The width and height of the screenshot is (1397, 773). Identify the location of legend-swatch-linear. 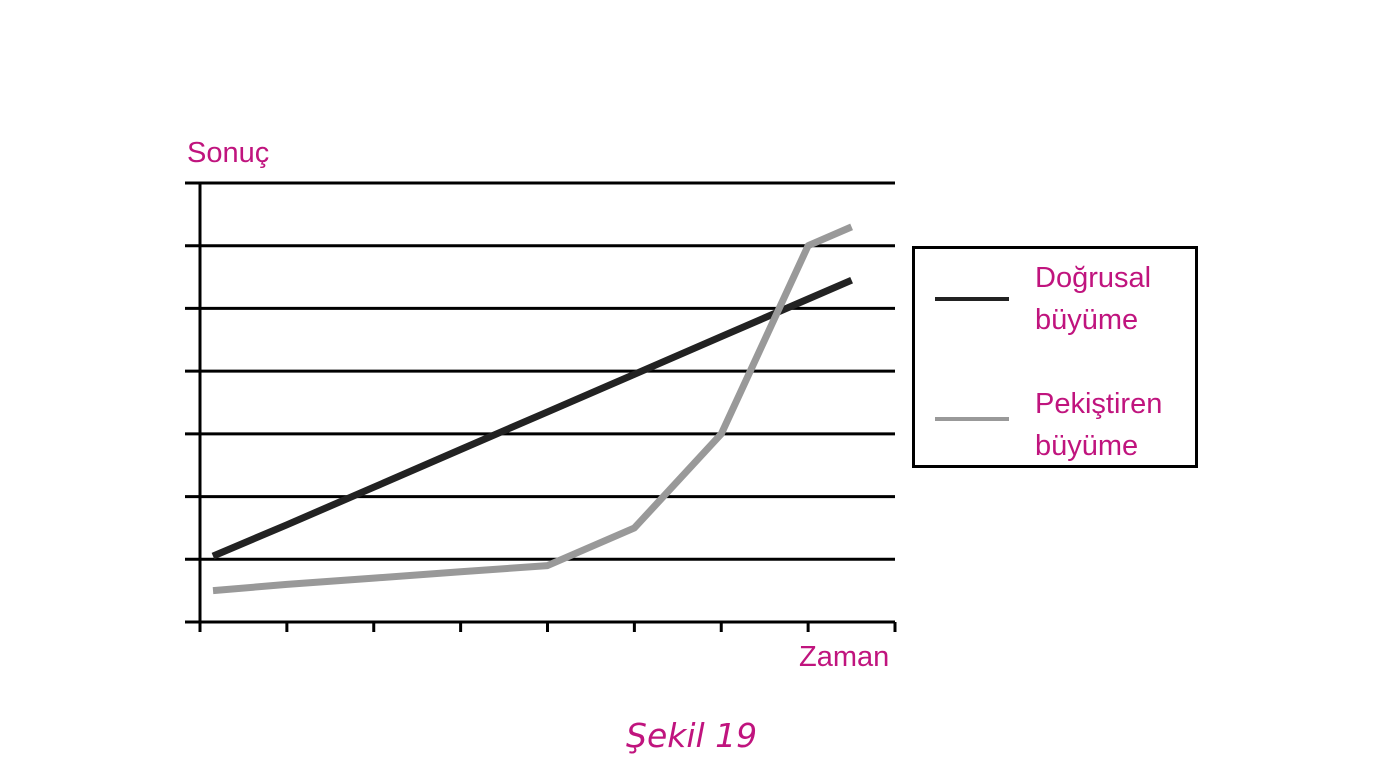
(972, 299).